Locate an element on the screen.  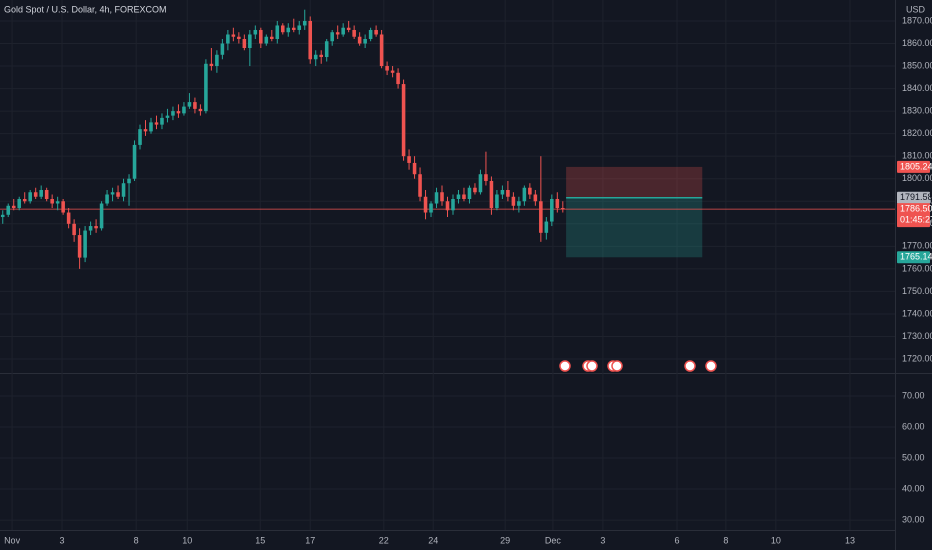
y-tick-label: 1720.00 is located at coordinates (917, 358).